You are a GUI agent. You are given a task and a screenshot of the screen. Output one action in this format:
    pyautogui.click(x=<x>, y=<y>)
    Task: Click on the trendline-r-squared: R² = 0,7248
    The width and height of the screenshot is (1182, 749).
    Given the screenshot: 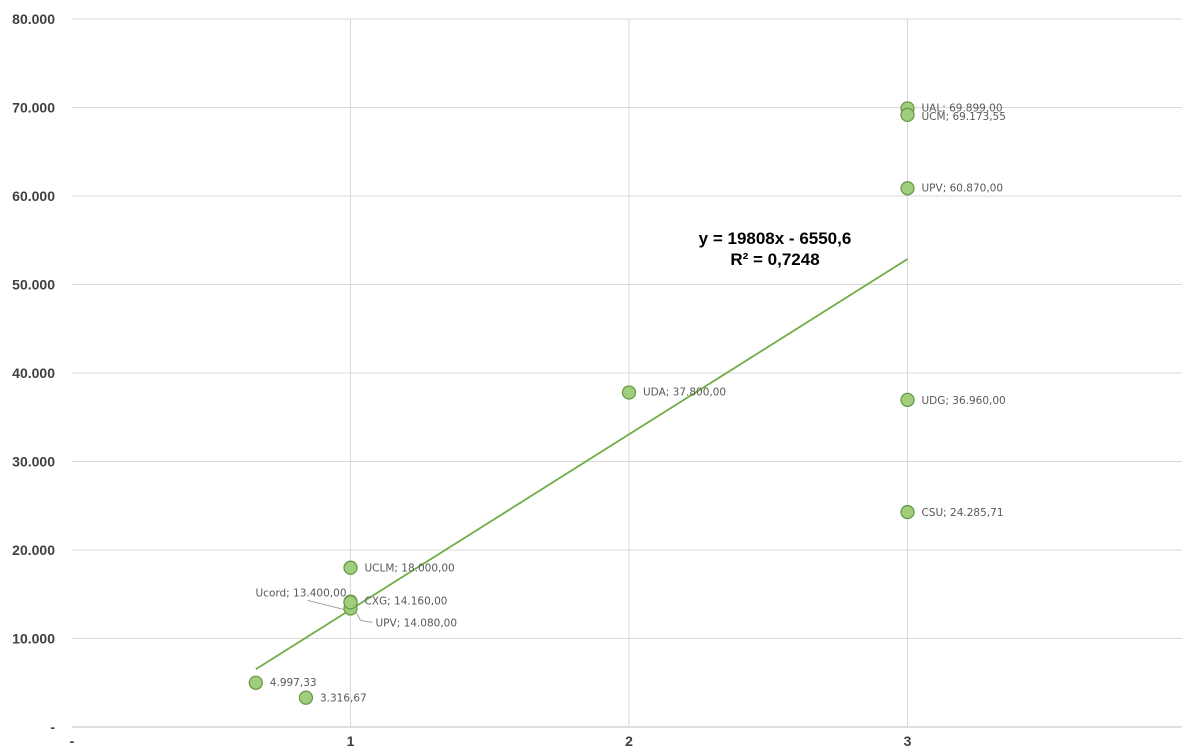 What is the action you would take?
    pyautogui.click(x=774, y=259)
    